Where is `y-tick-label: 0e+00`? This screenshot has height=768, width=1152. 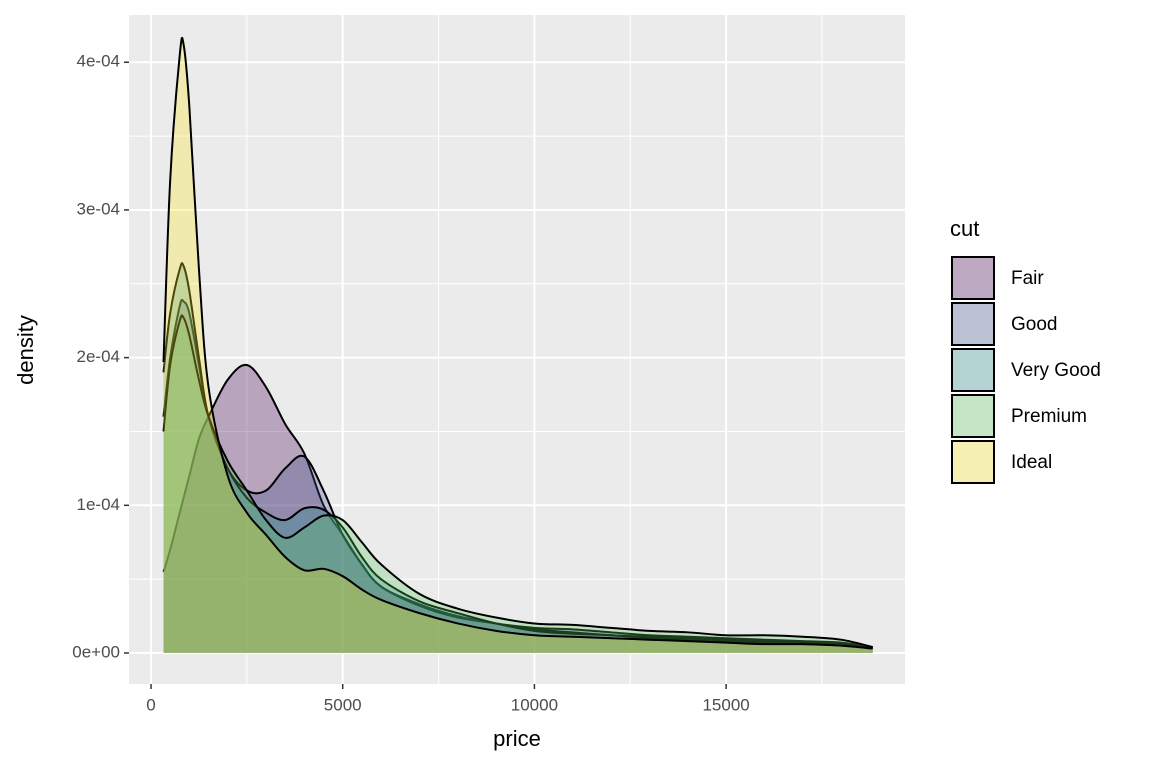 y-tick-label: 0e+00 is located at coordinates (96, 651).